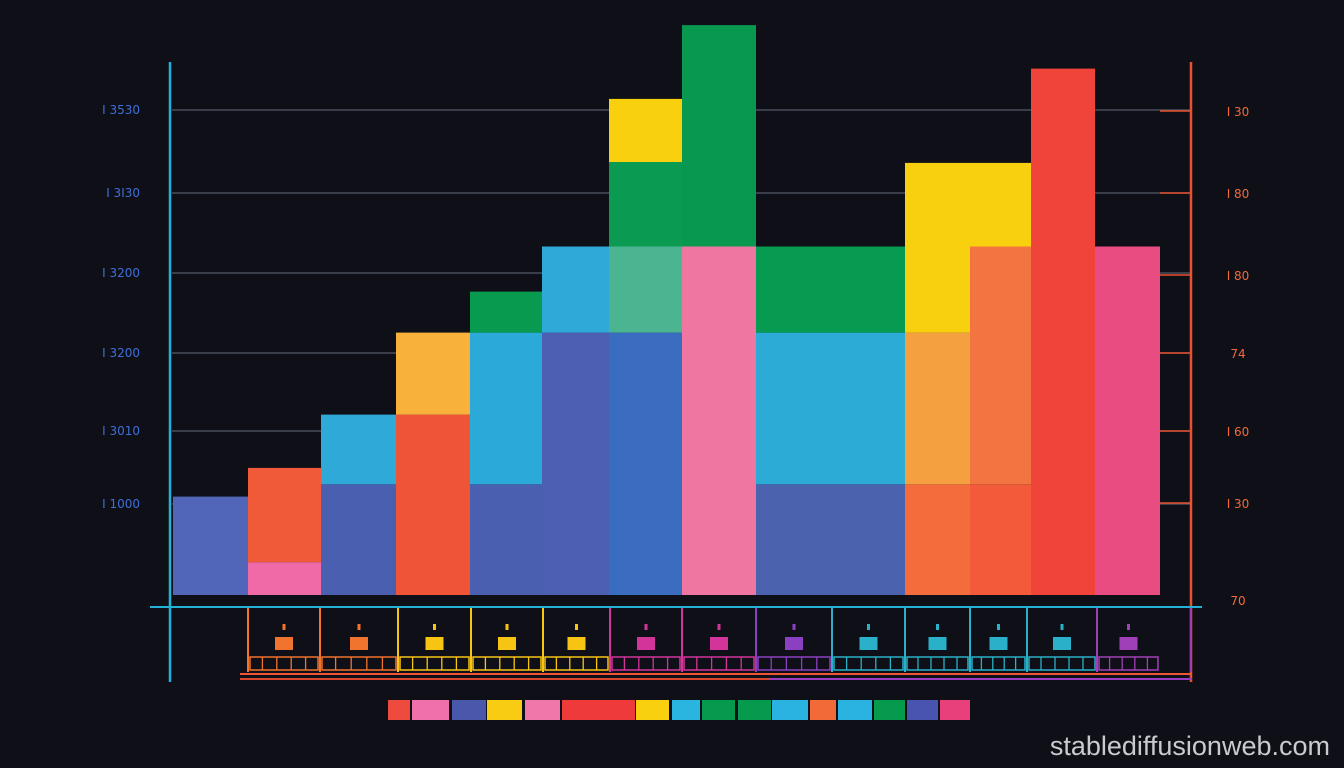  I want to click on left-axis-ticks: I 3530 I 3I30 I 3200 I 3200 I 3010 I 1000, so click(121, 307).